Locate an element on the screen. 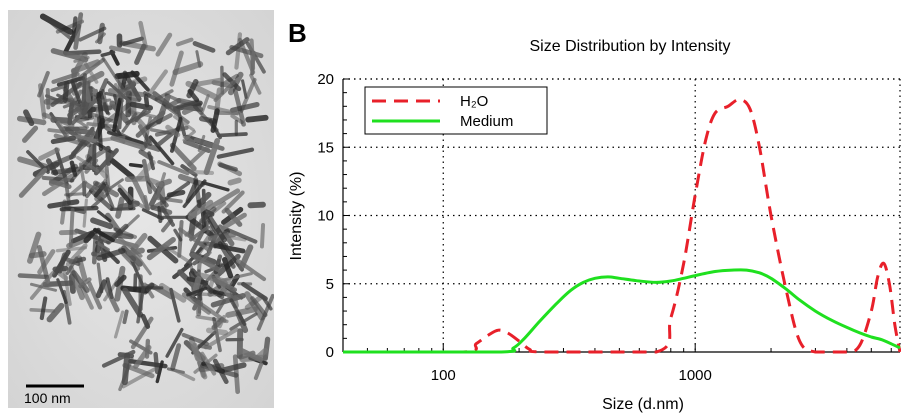  legend: H₂O Medium is located at coordinates (456, 110).